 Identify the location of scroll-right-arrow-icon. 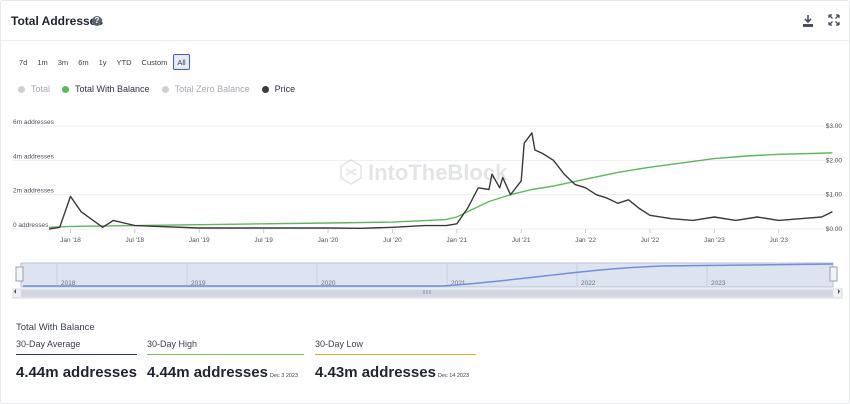
(839, 291).